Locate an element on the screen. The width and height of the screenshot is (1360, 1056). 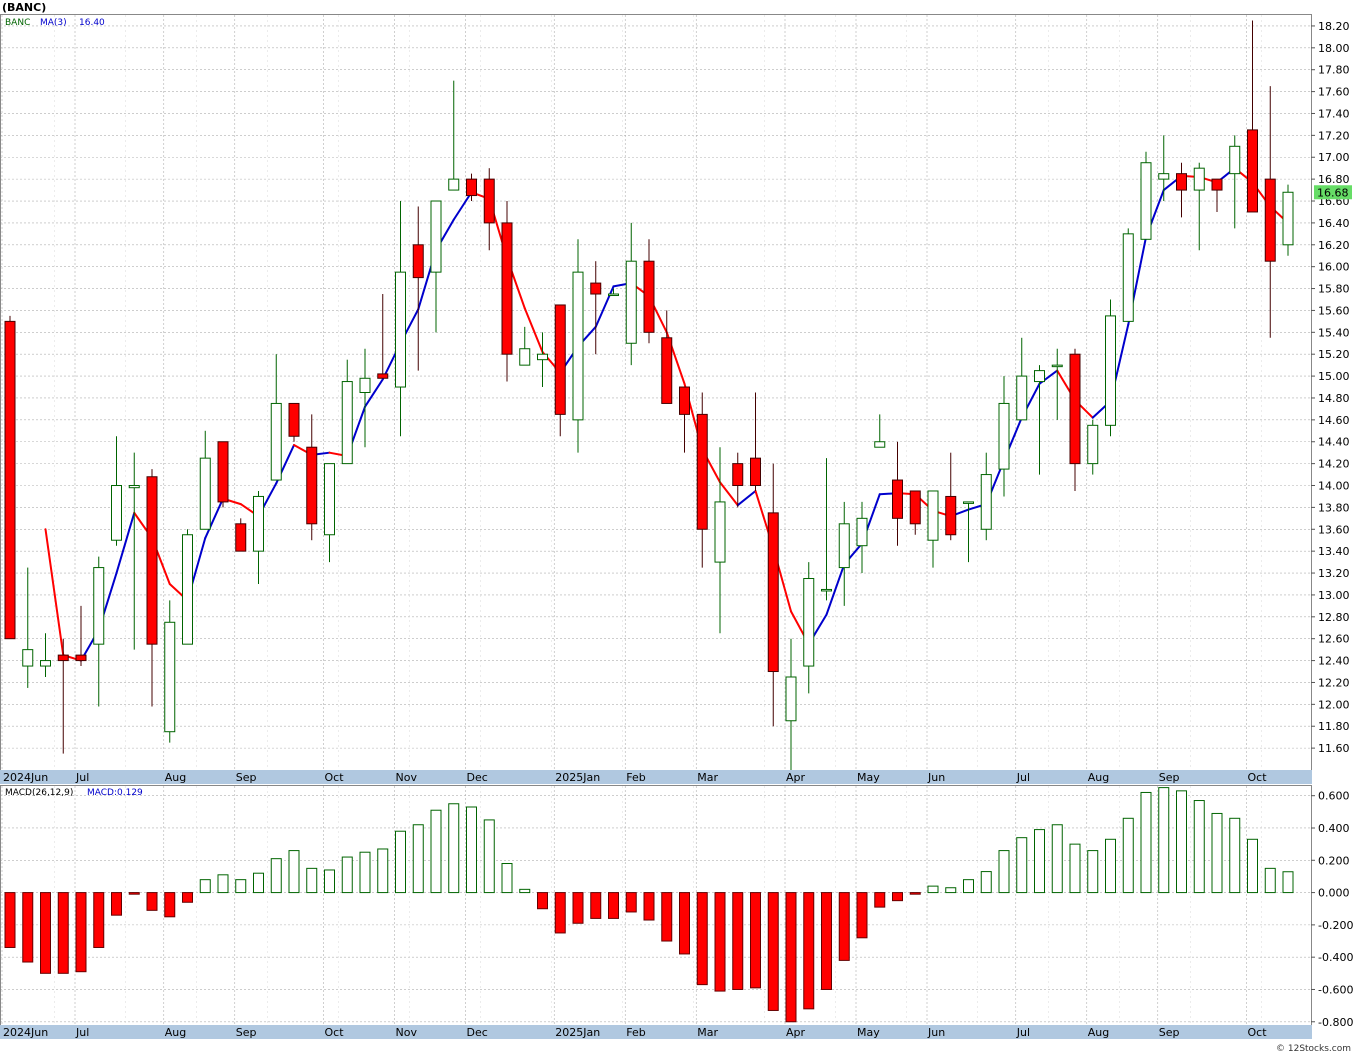
price-tick-label: 15.00 is located at coordinates (1334, 376).